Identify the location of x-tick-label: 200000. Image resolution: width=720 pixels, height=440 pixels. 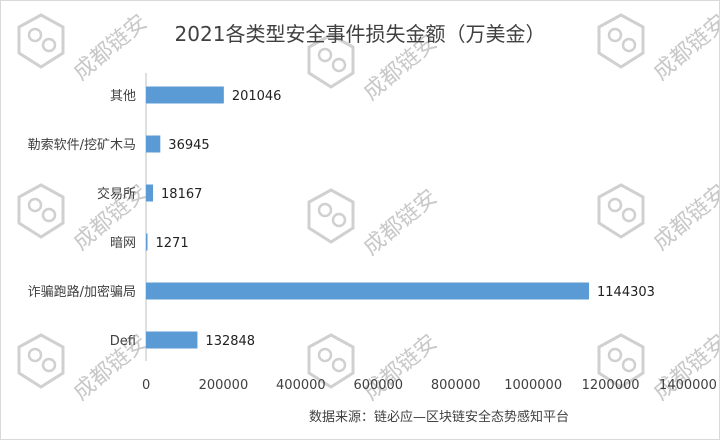
(224, 385).